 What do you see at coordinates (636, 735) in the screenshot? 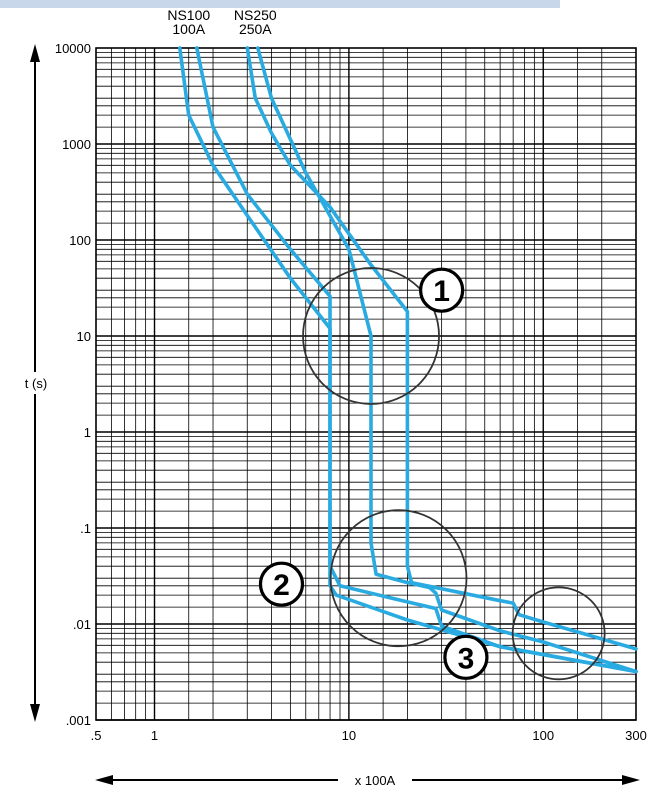
I see `x-tick-label: 300` at bounding box center [636, 735].